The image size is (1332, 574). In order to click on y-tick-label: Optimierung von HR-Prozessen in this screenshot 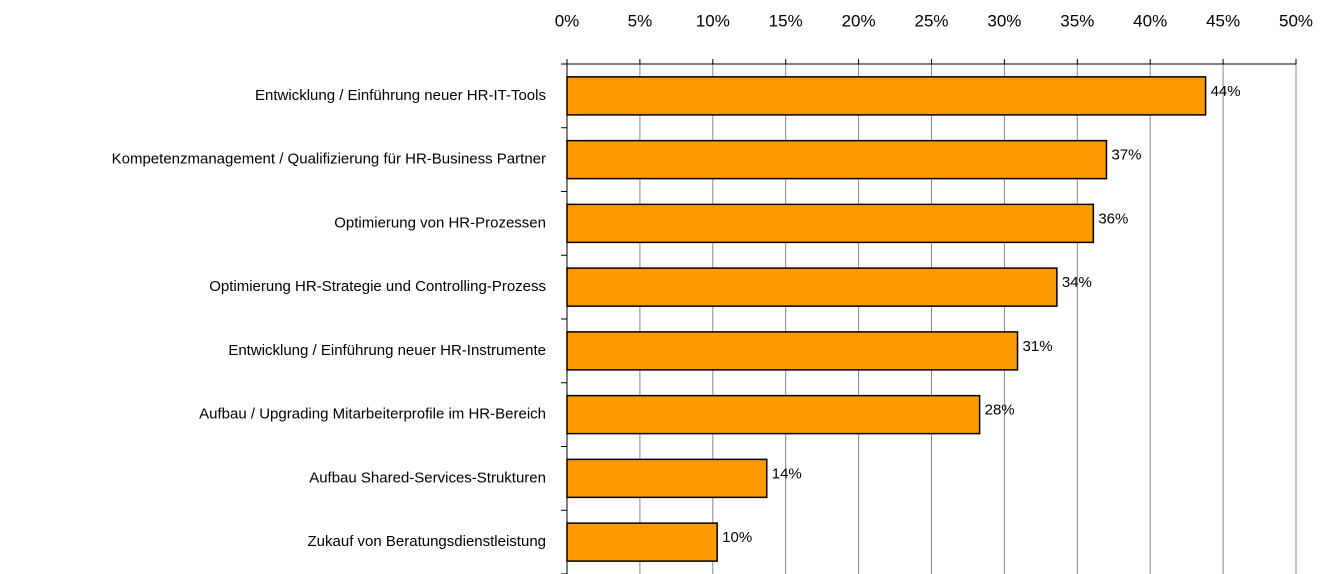, I will do `click(440, 222)`.